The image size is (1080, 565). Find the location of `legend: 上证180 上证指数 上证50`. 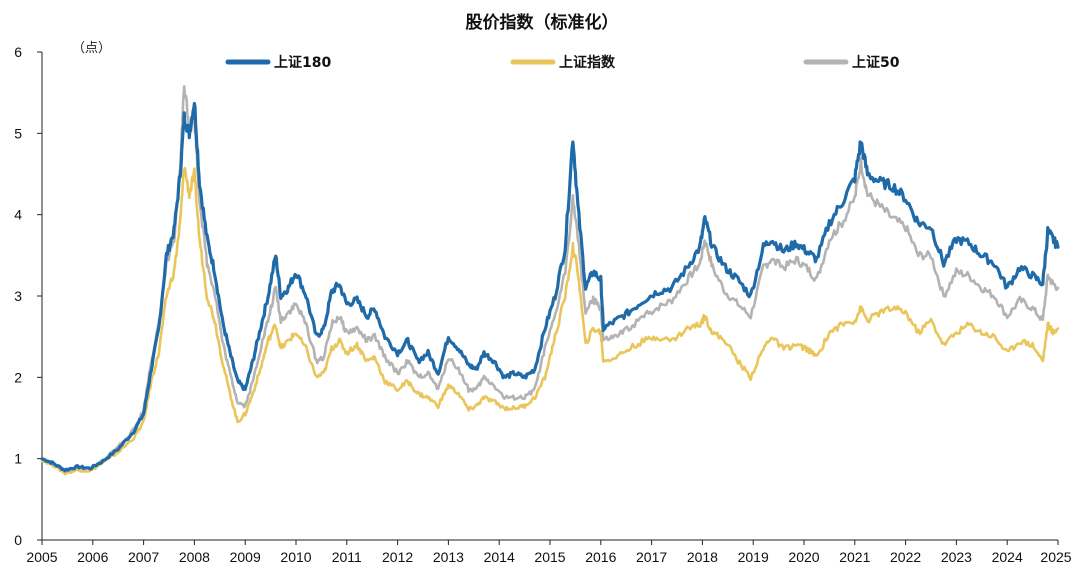

legend: 上证180 上证指数 上证50 is located at coordinates (562, 62).